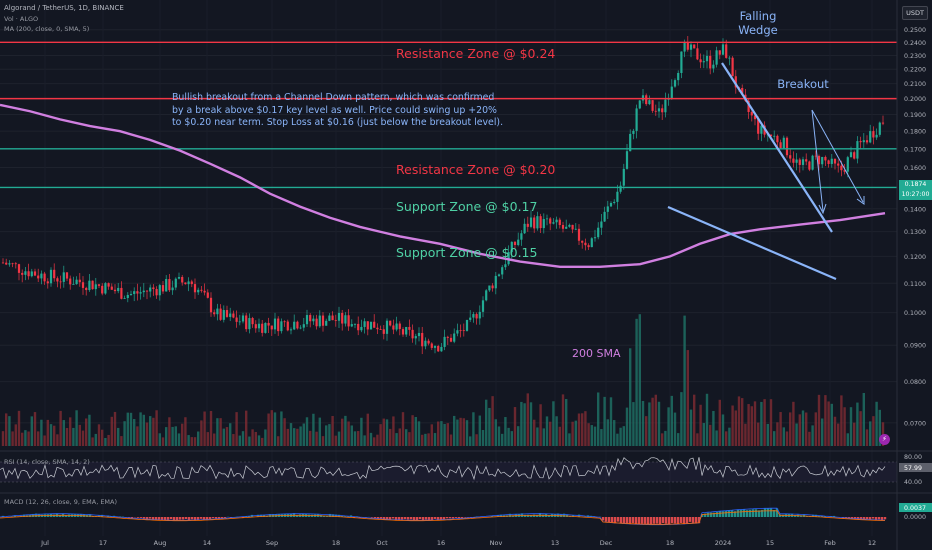 This screenshot has width=932, height=550. I want to click on price-tick-label: 0.2400, so click(915, 43).